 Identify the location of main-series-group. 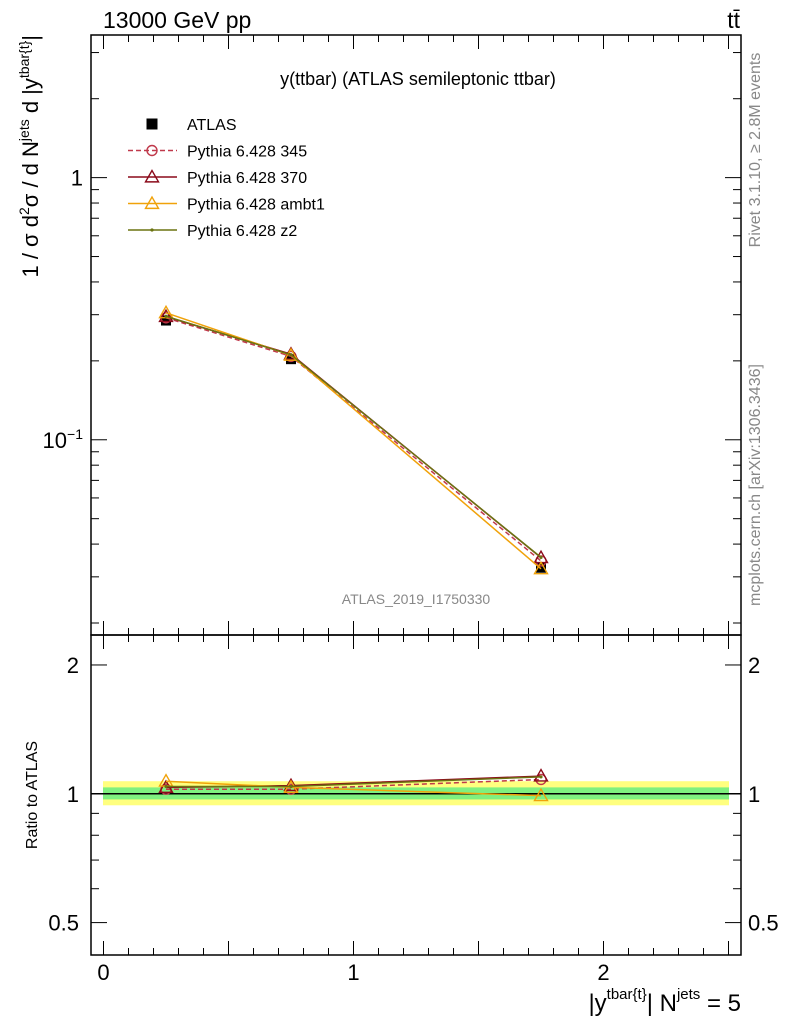
(353, 439).